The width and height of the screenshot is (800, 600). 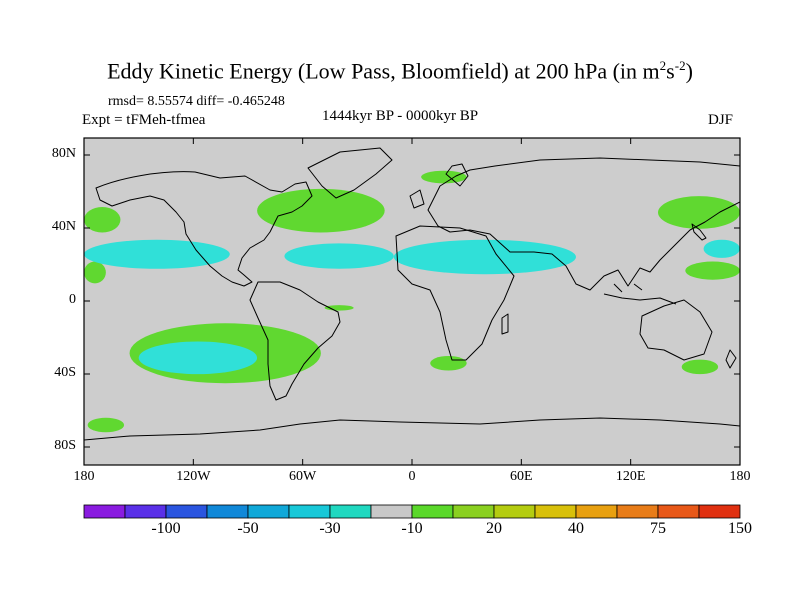 I want to click on anomaly-north-atlantic-green, so click(x=321, y=210).